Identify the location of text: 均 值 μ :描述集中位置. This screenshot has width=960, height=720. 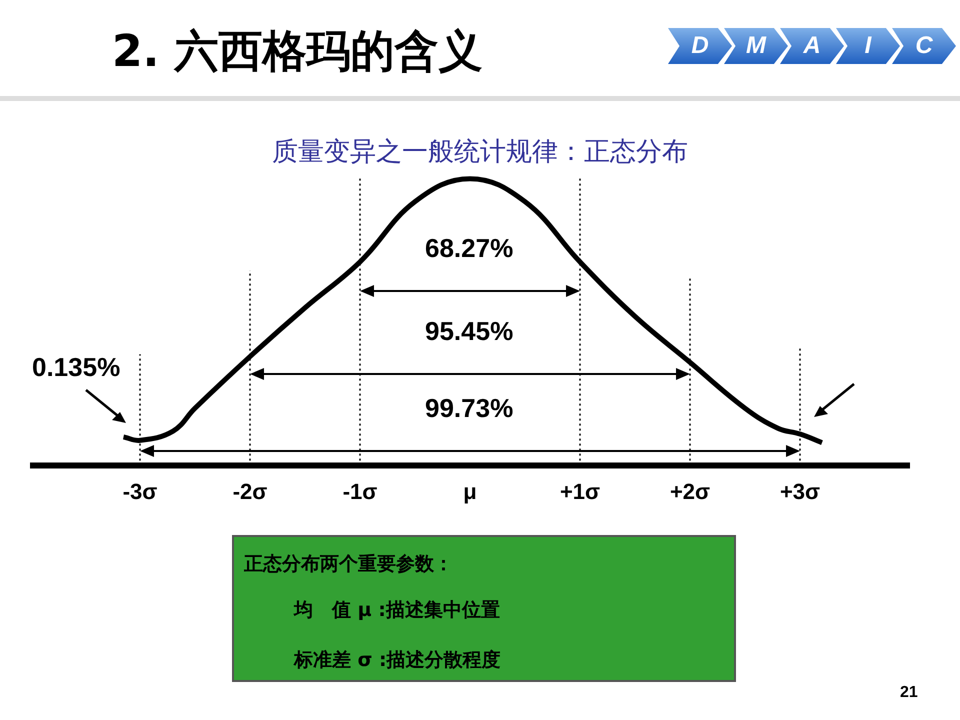
(397, 610).